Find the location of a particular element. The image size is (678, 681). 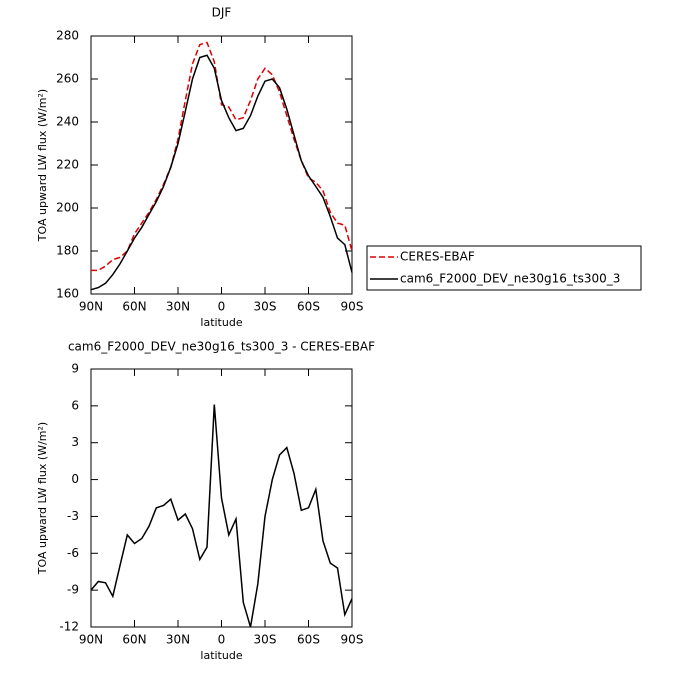

y-tick-label: -3 is located at coordinates (73, 516).